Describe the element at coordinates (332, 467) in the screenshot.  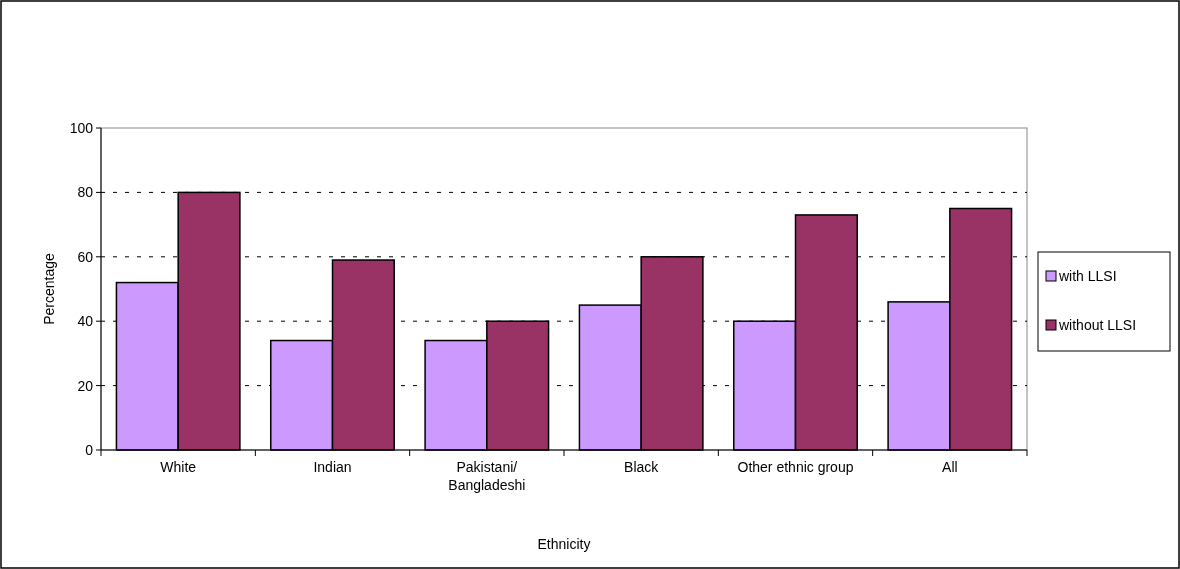
I see `x-tick-label: Indian` at that location.